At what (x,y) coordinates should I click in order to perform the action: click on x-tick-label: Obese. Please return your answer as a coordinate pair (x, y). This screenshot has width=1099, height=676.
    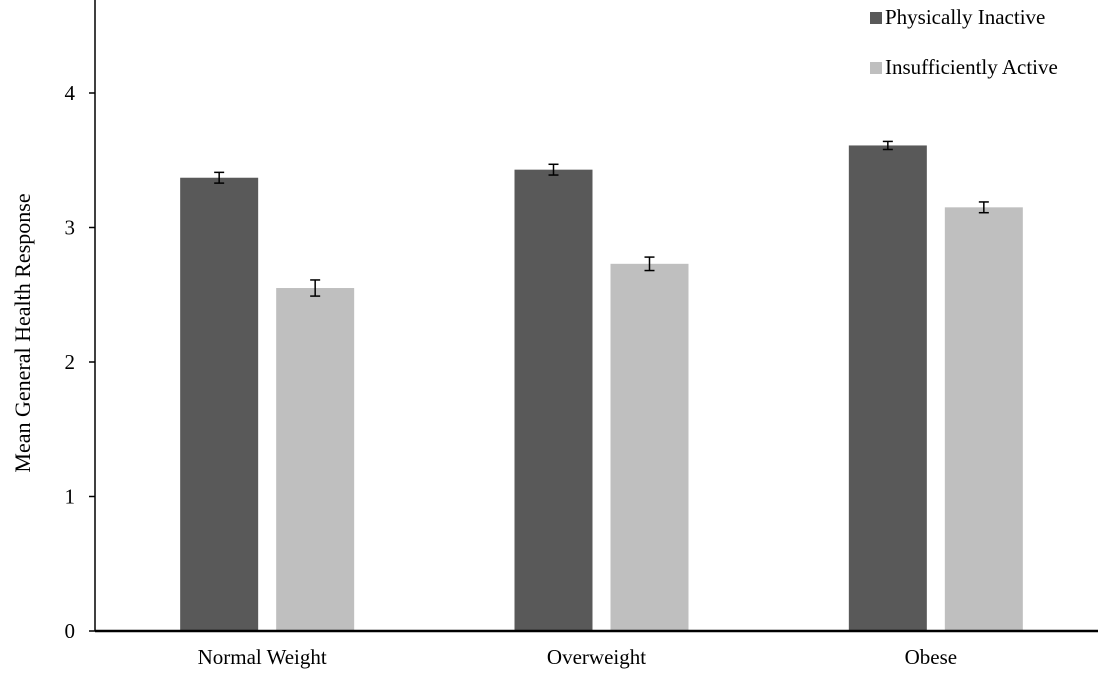
    Looking at the image, I should click on (931, 657).